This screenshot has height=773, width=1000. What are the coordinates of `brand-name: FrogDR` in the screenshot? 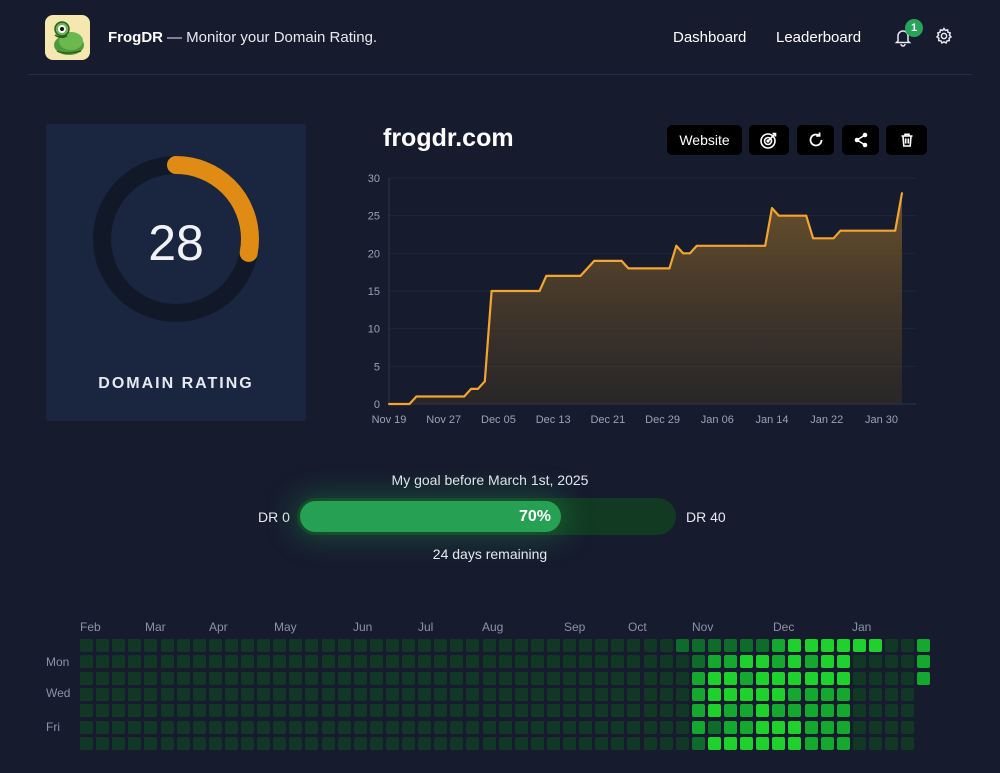 It's located at (135, 37).